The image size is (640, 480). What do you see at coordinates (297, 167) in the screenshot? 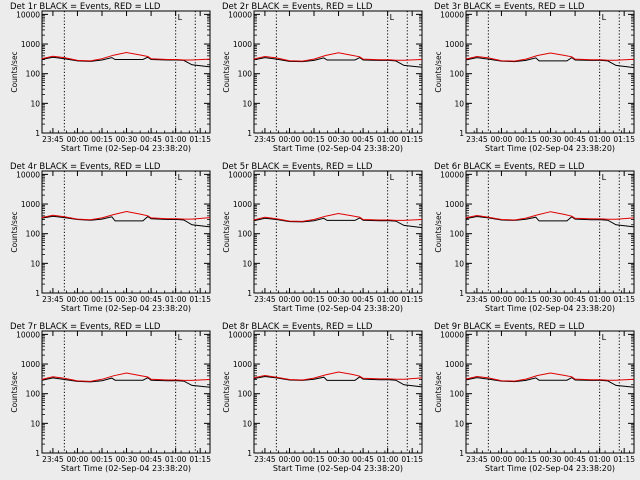
I see `panel-title: Det 5r BLACK = Events, RED = LLD` at bounding box center [297, 167].